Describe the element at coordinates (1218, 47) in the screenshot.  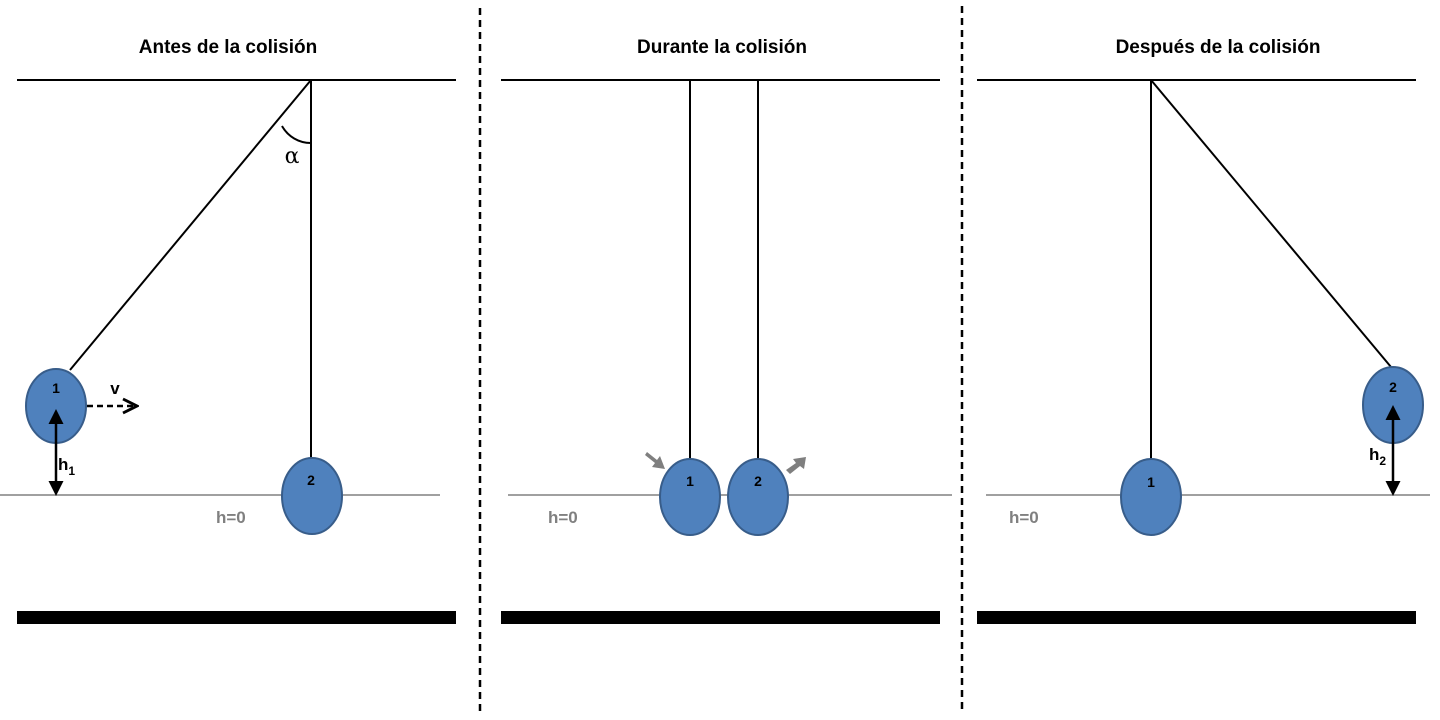
I see `panel-after-title: Después de la colisión` at that location.